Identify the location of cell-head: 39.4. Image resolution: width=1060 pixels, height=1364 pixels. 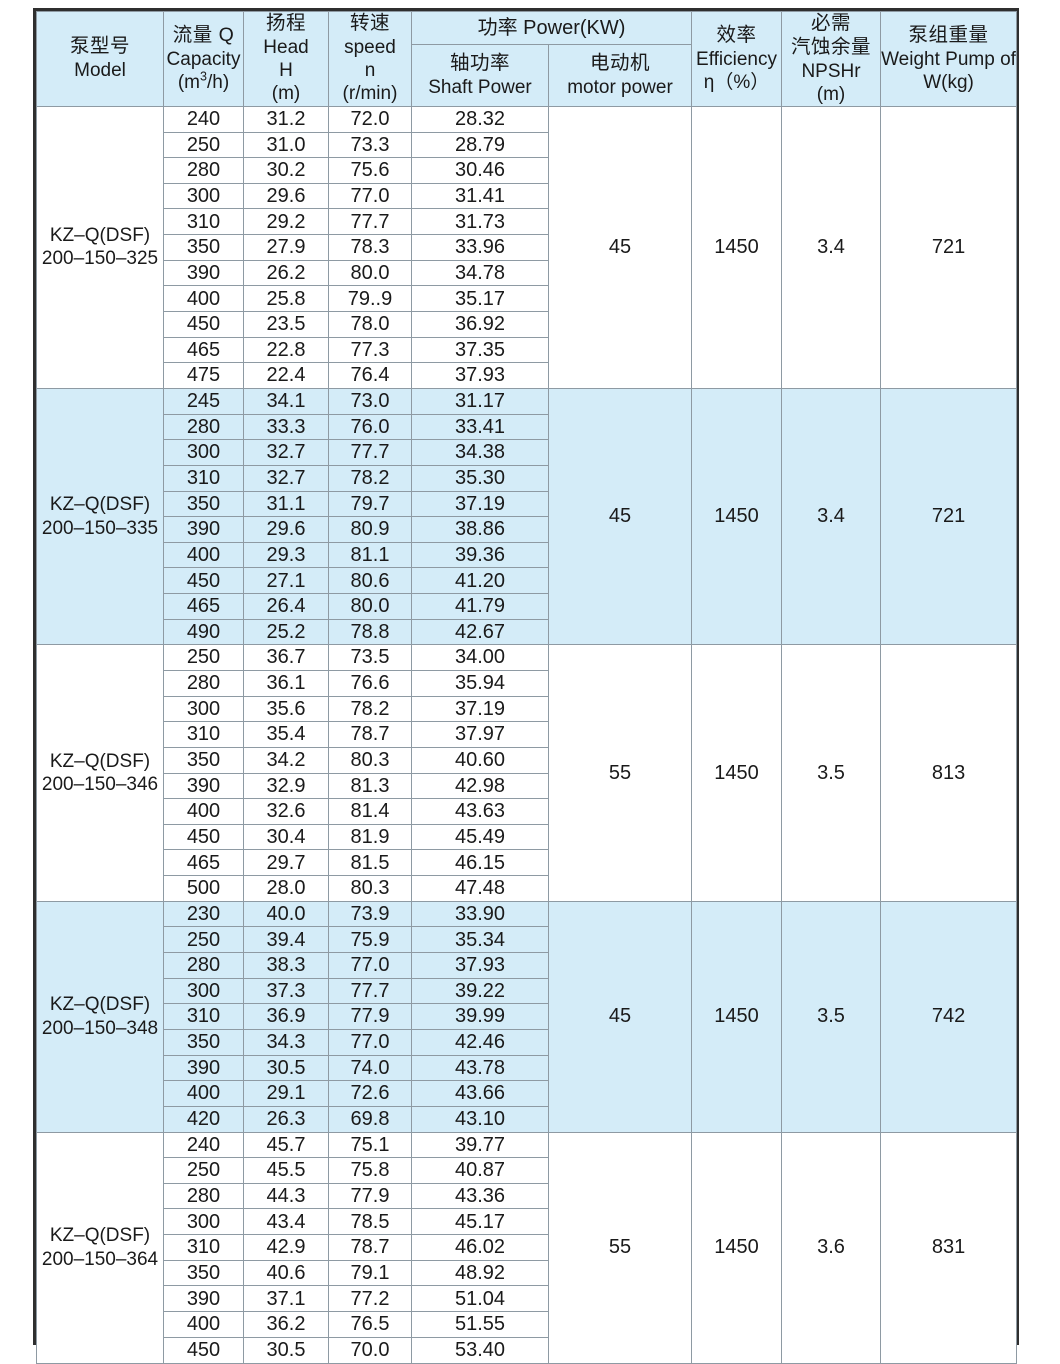
(286, 940).